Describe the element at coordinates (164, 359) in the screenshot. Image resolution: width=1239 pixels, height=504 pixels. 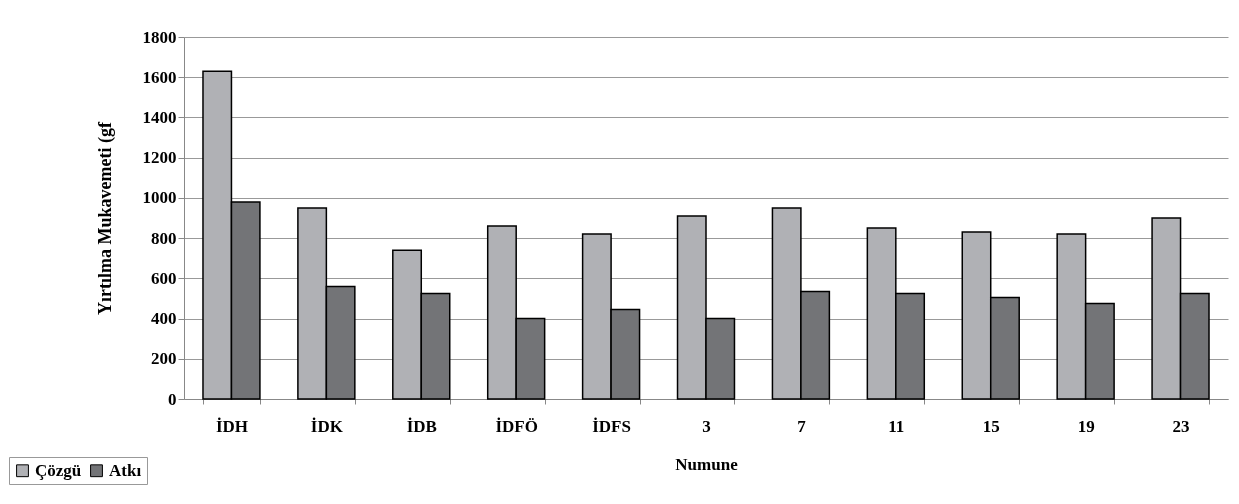
I see `y-tick-label: 200` at that location.